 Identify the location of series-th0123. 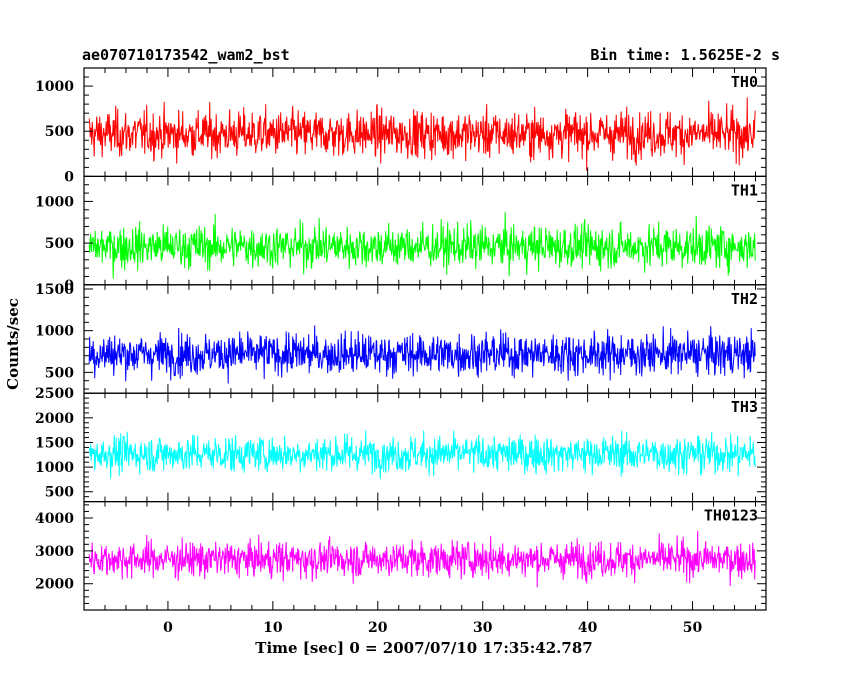
(422, 559).